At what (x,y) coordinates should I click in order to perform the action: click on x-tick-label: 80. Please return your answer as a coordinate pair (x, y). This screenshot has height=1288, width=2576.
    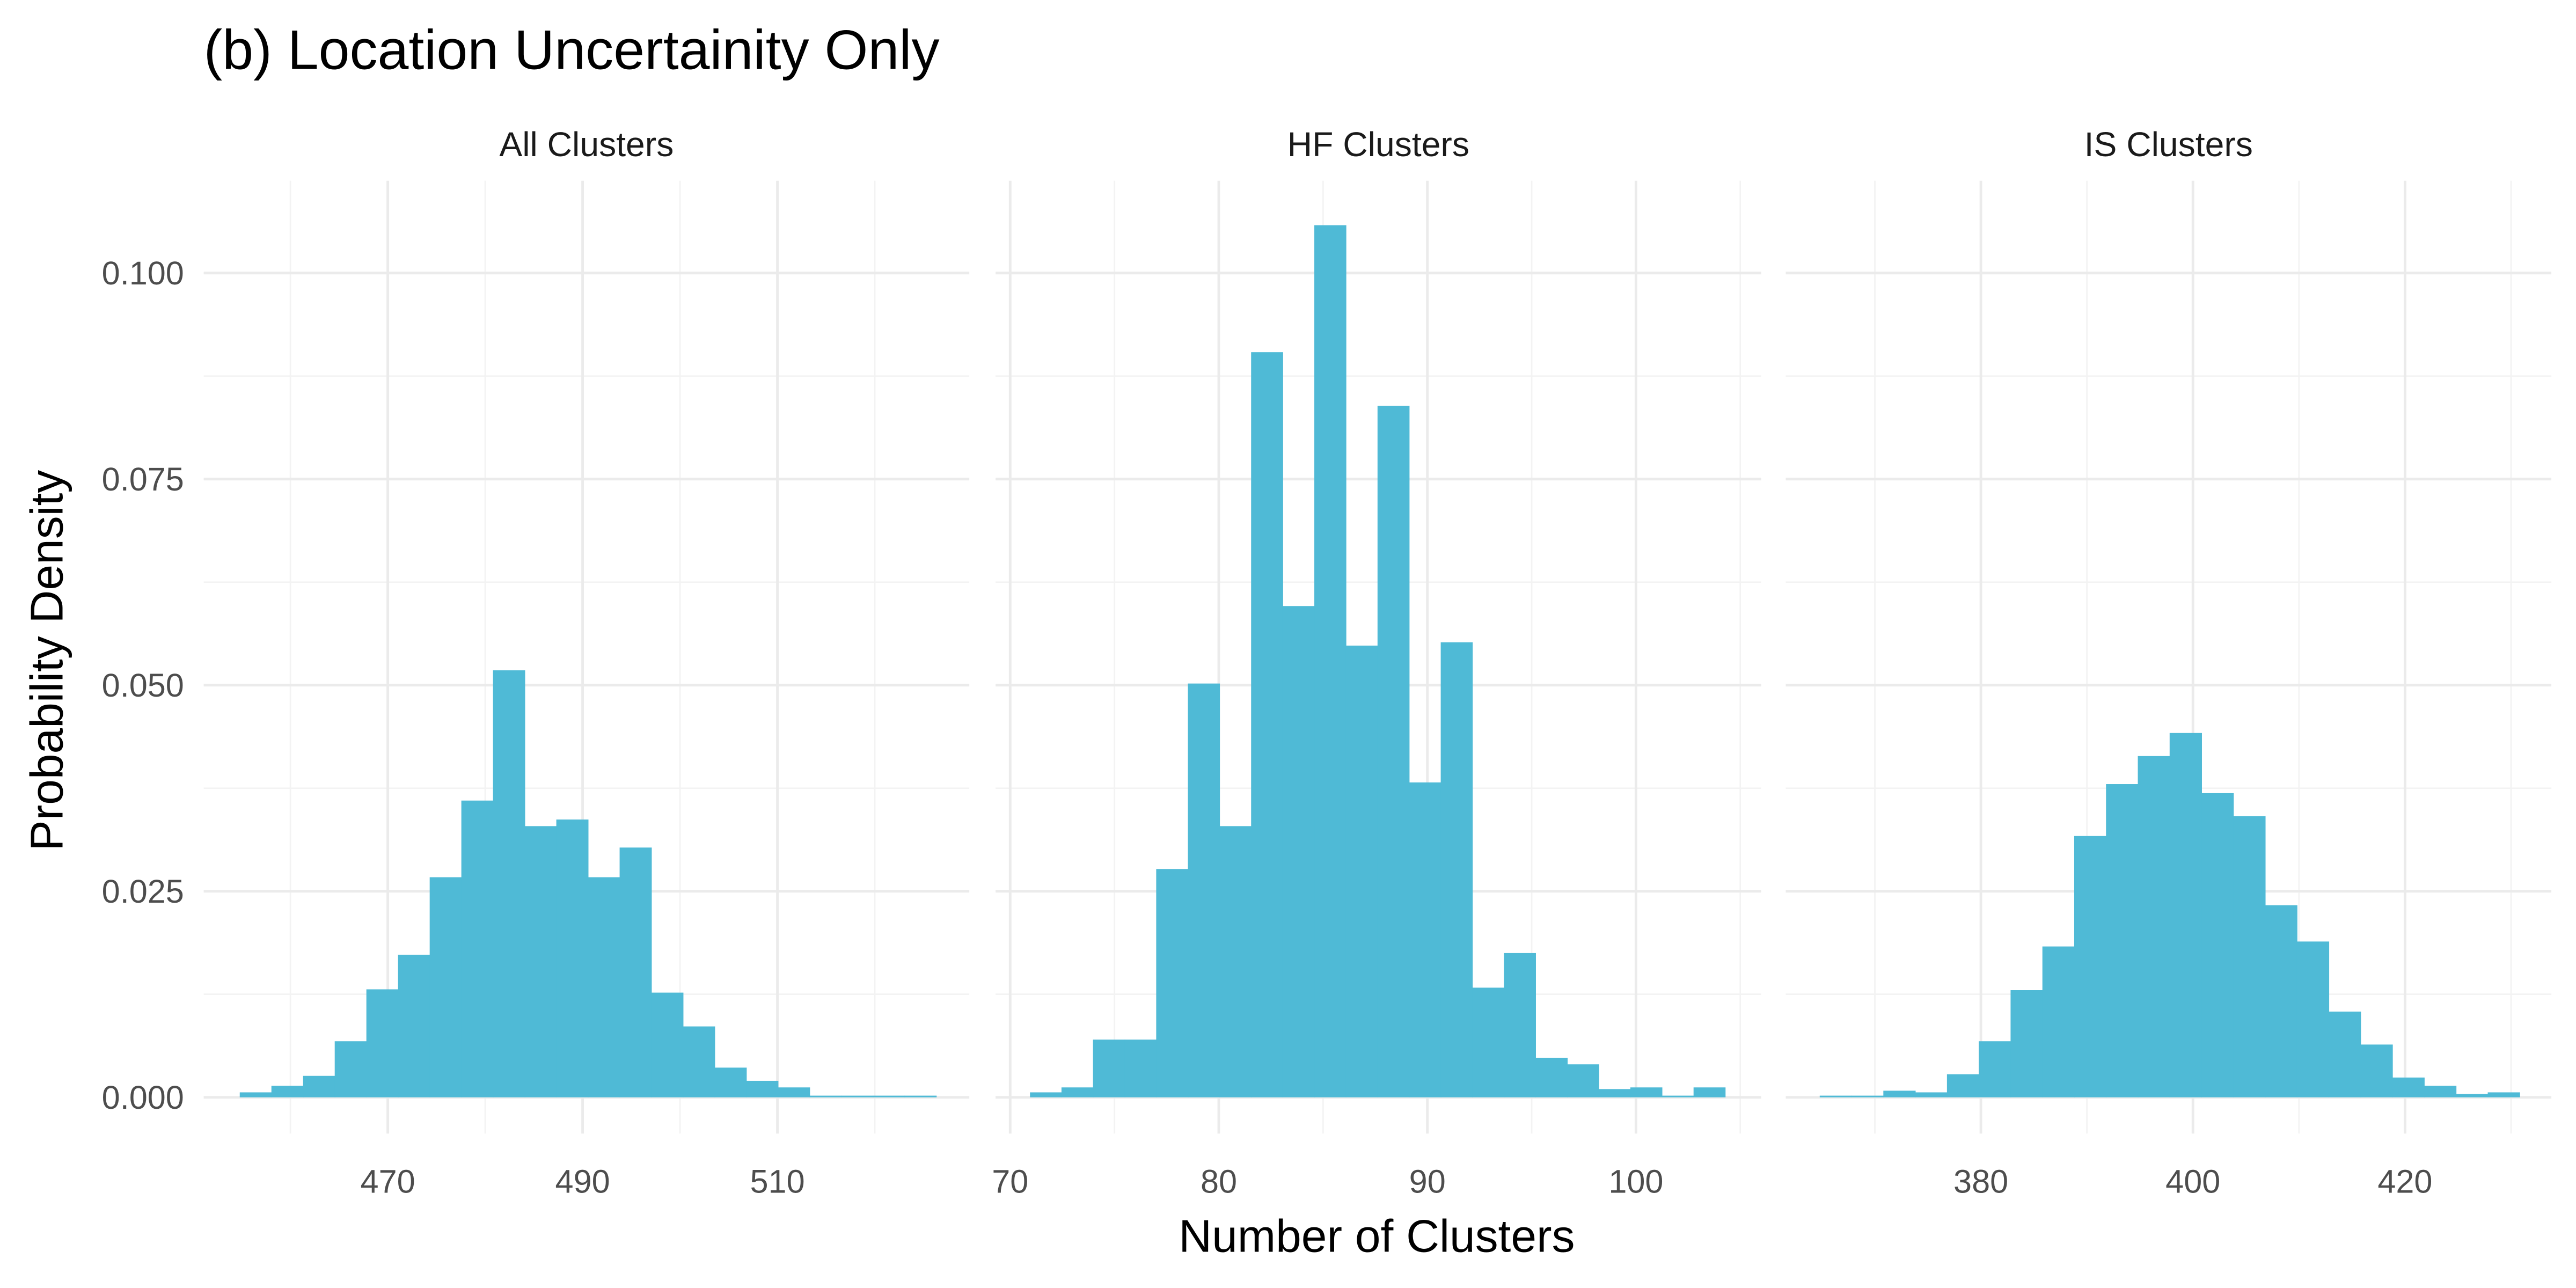
    Looking at the image, I should click on (1219, 1181).